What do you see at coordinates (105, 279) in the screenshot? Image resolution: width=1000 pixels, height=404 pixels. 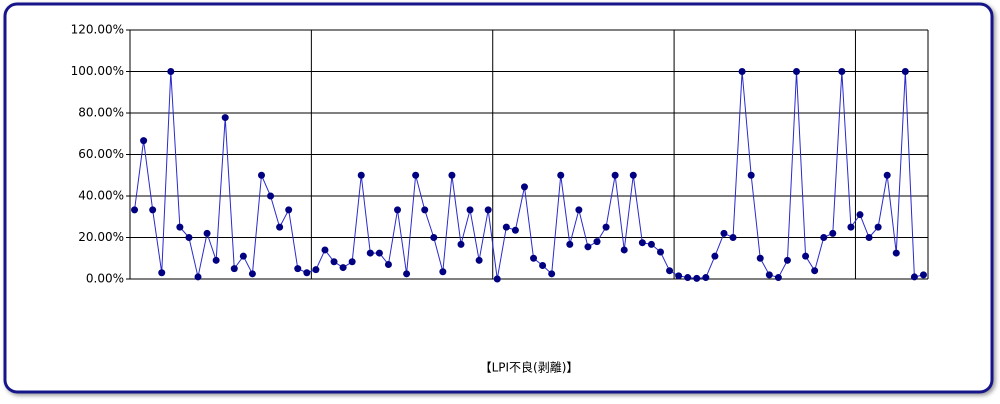 I see `y-tick-label: 0.00%` at bounding box center [105, 279].